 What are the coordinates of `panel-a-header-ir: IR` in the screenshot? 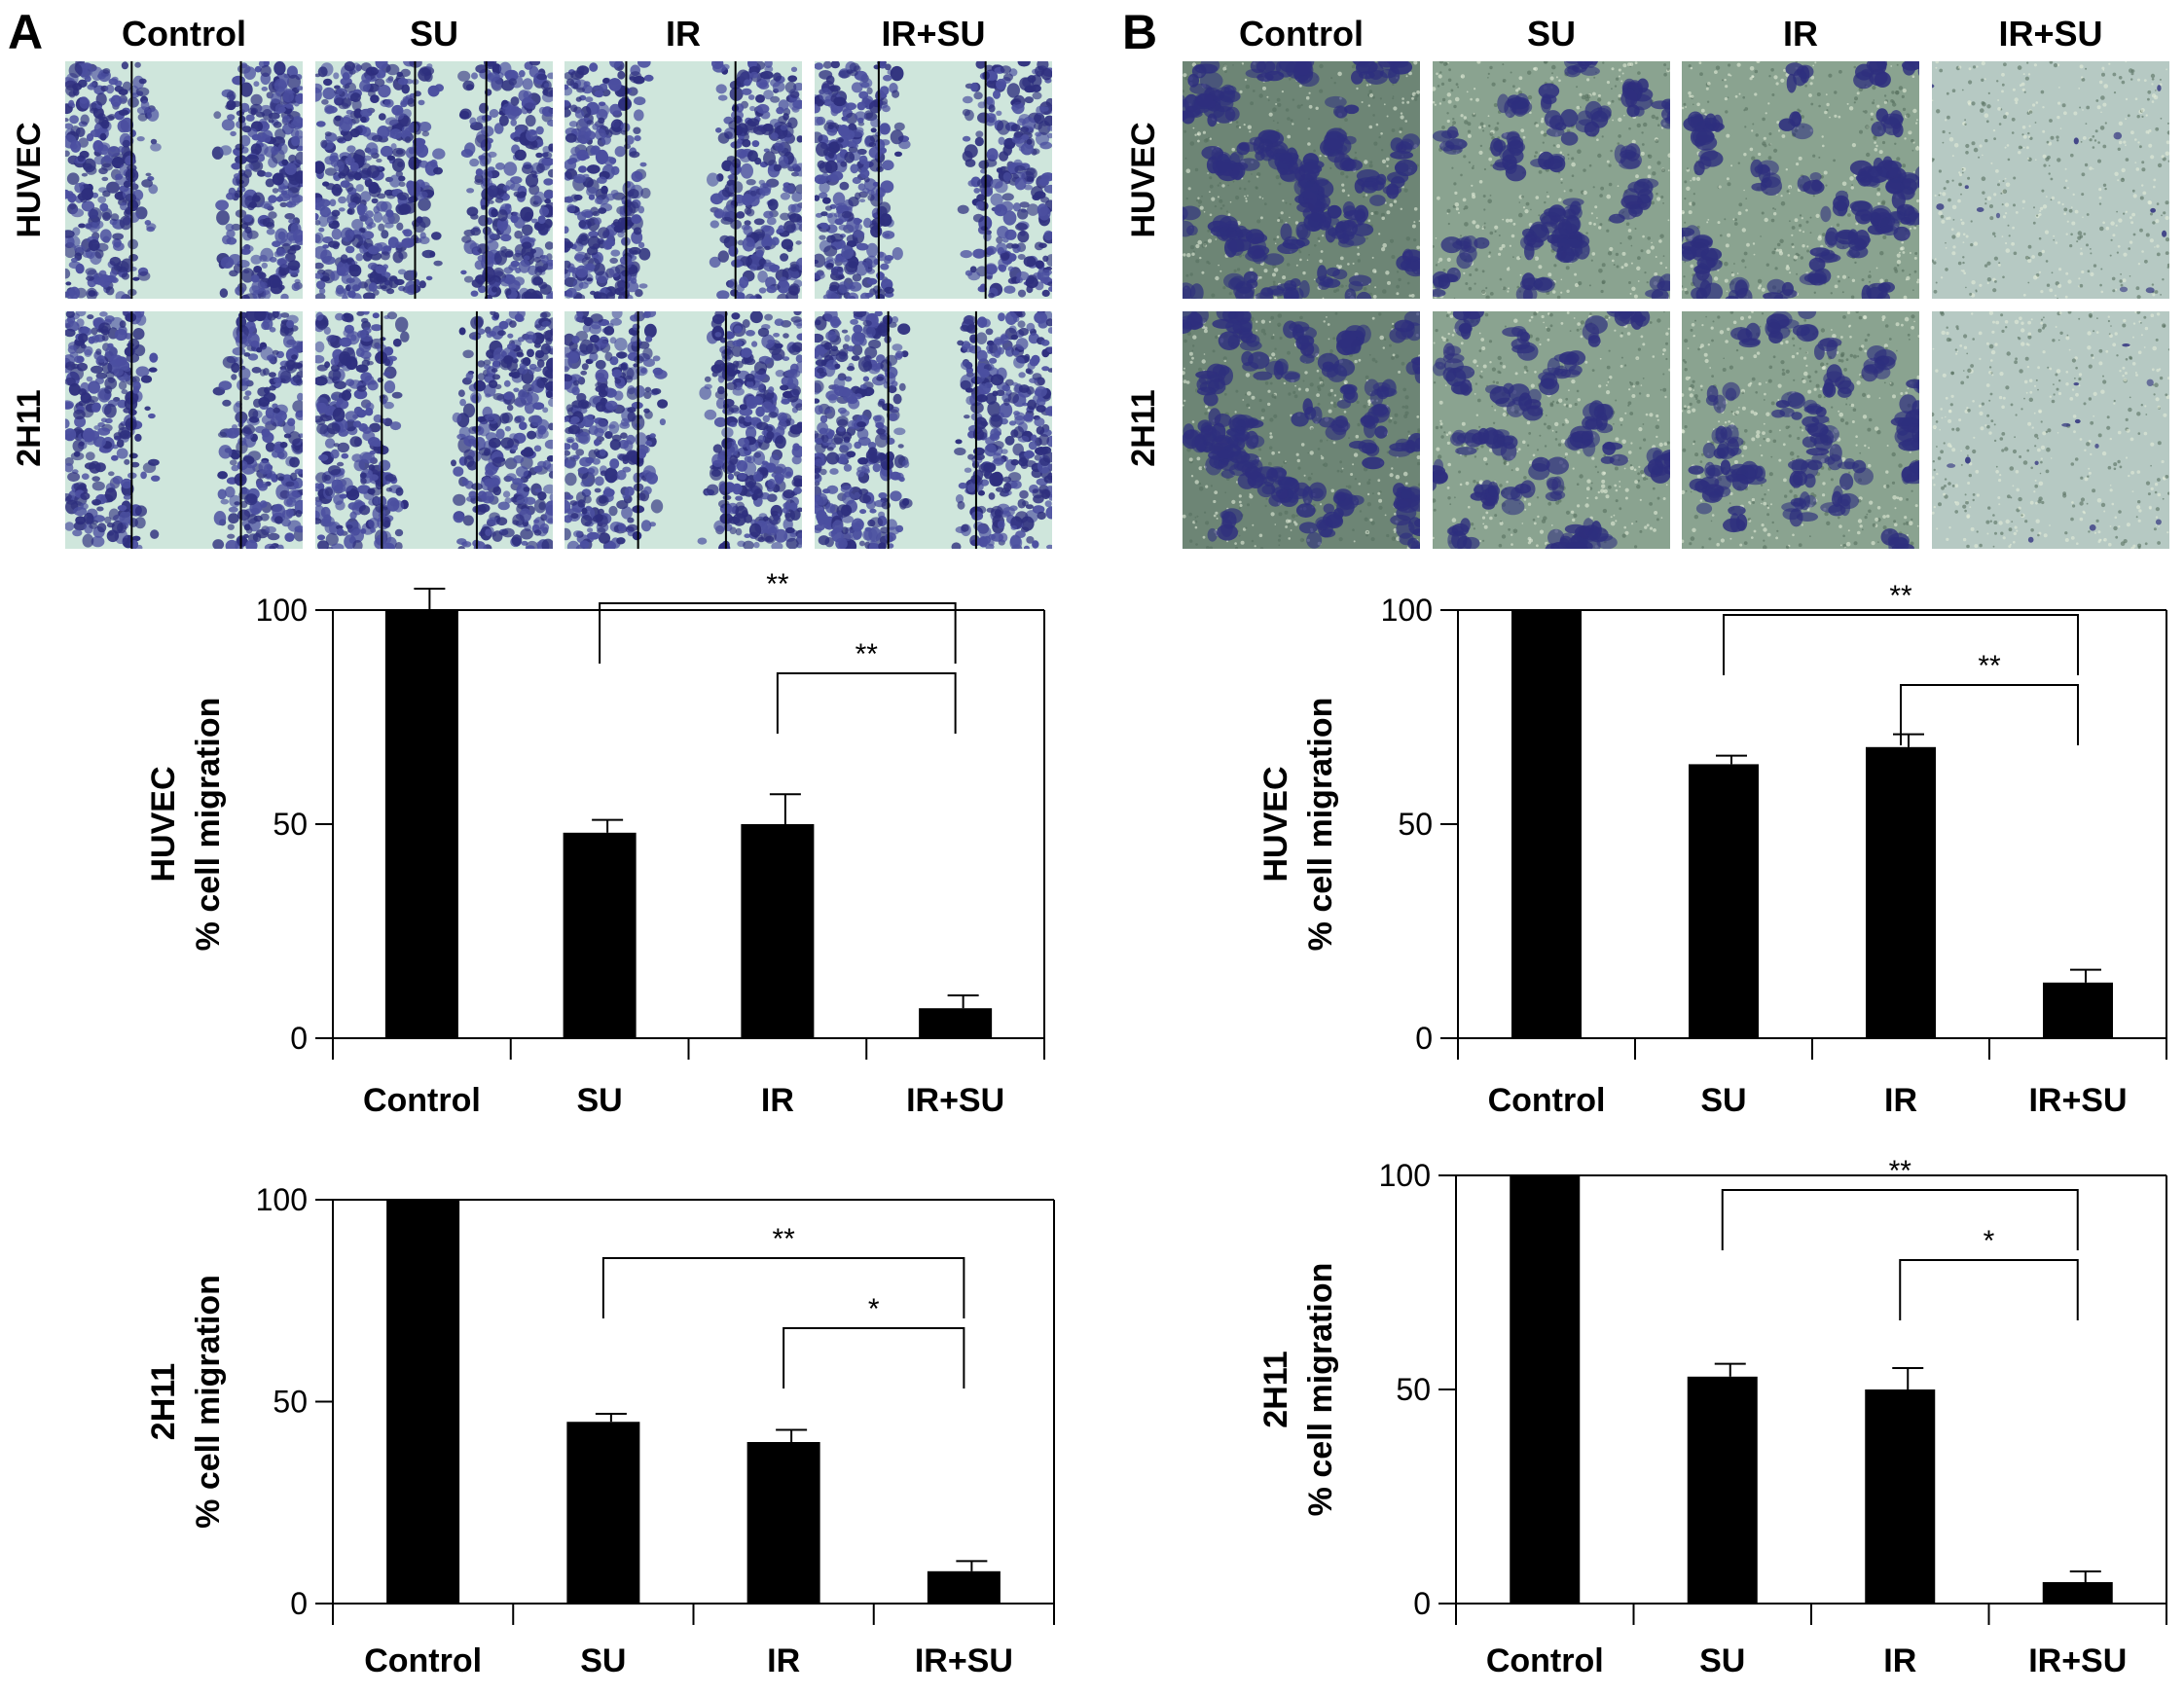 It's located at (683, 34).